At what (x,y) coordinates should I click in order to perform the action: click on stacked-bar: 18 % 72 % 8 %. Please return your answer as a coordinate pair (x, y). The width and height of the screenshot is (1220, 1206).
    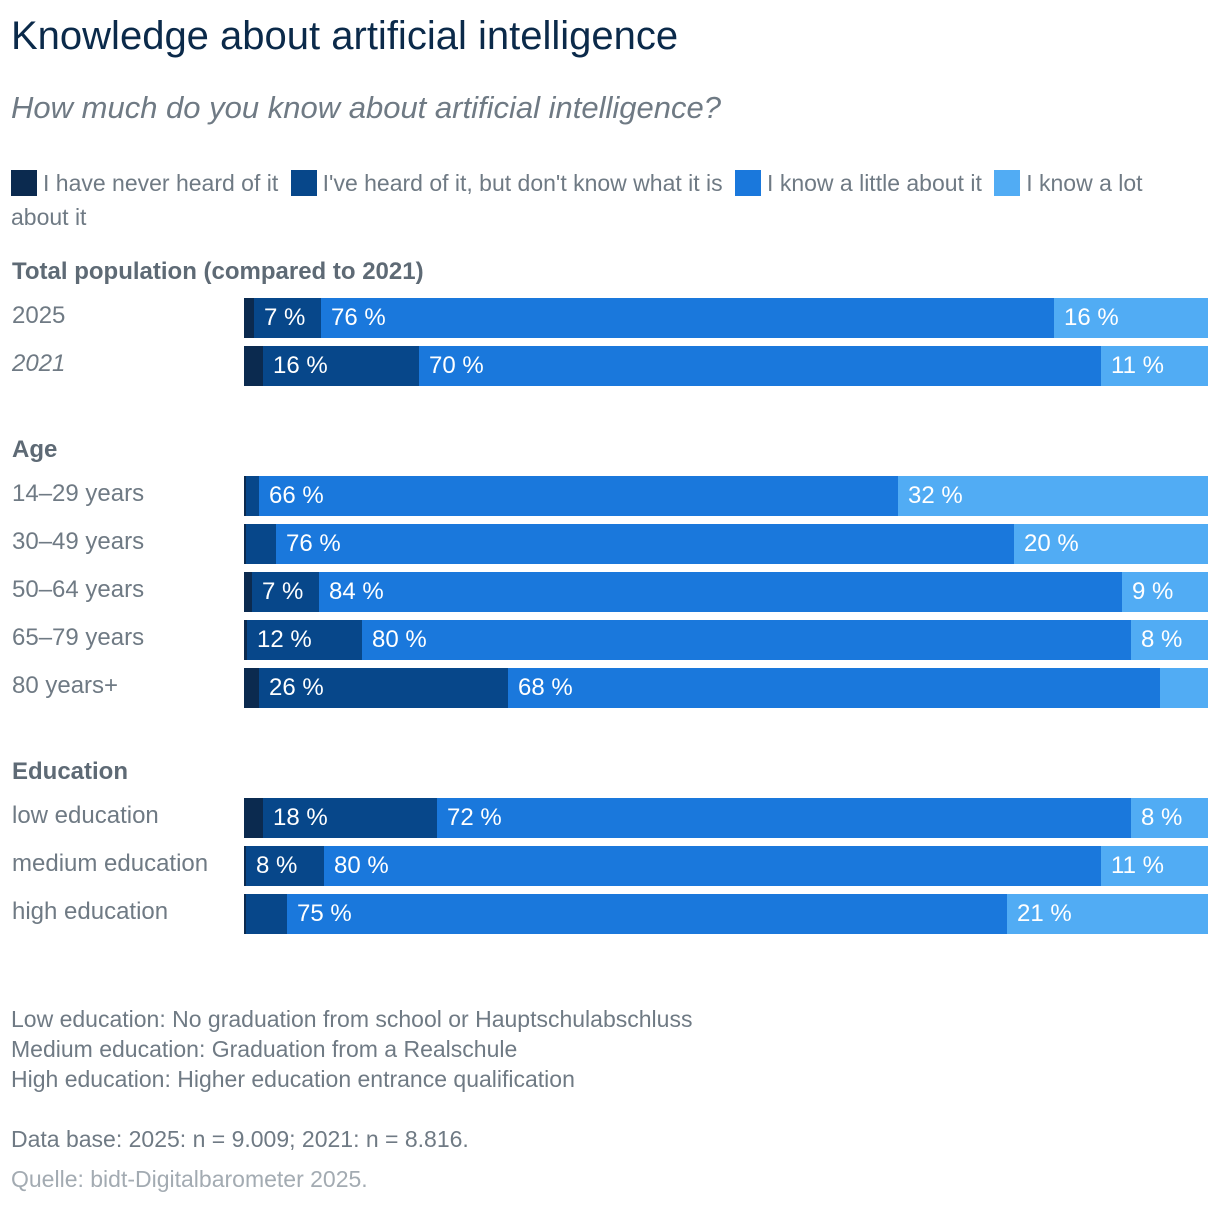
    Looking at the image, I should click on (726, 818).